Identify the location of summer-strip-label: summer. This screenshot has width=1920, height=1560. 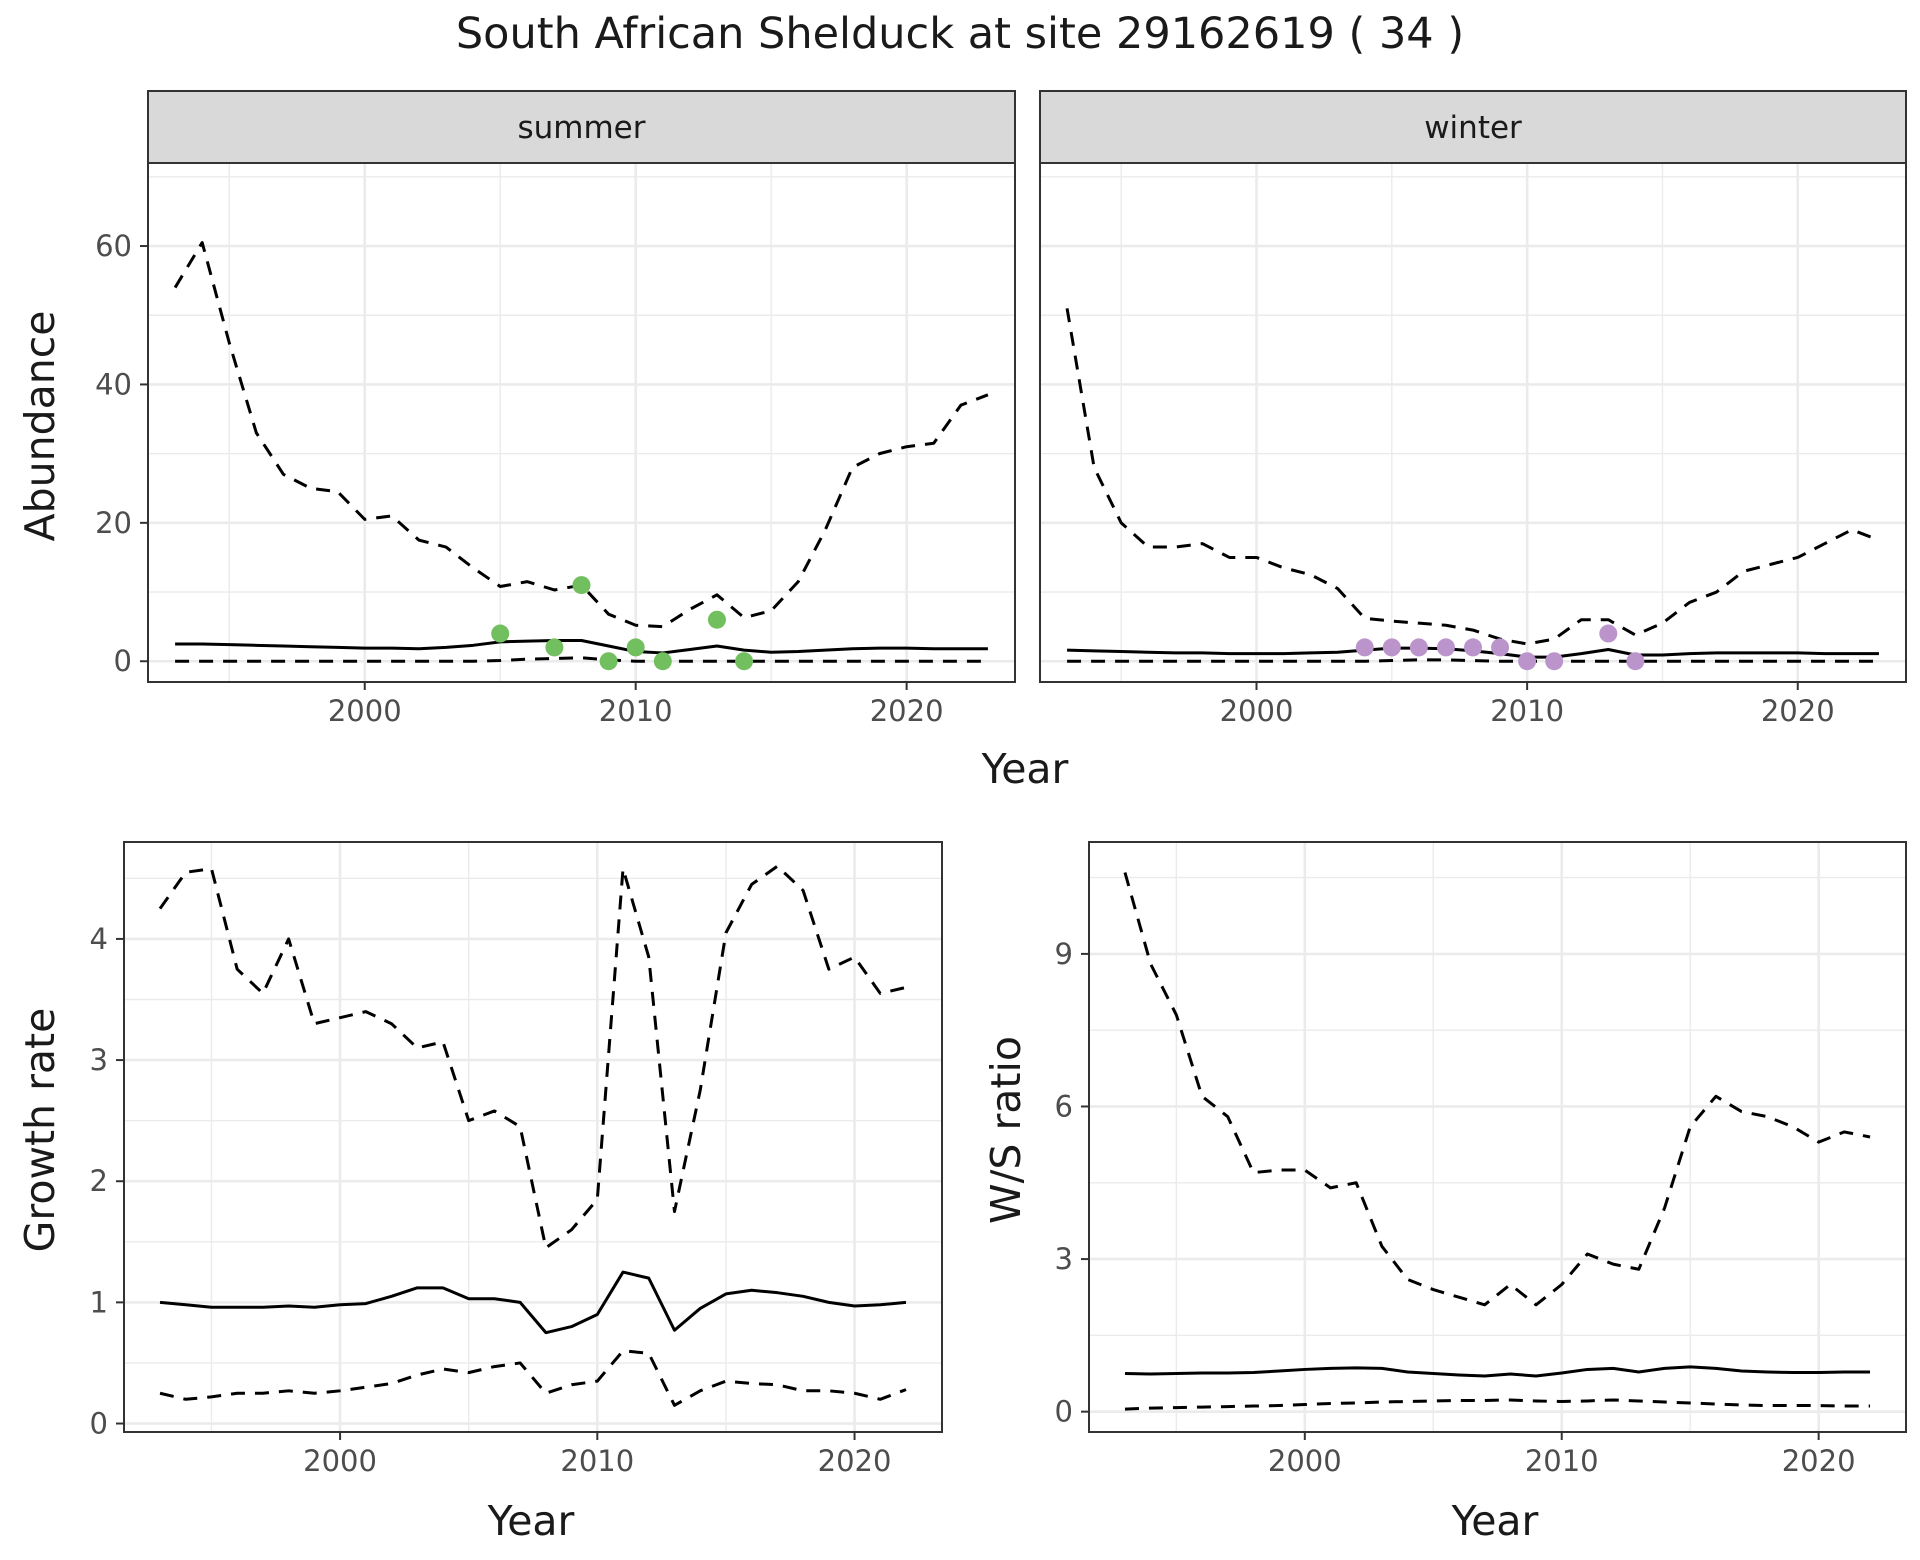
(581, 128).